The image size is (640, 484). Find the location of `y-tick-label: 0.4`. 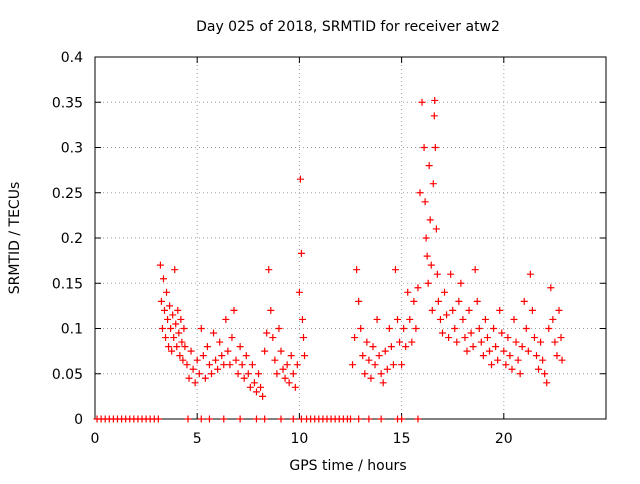

y-tick-label: 0.4 is located at coordinates (72, 58).